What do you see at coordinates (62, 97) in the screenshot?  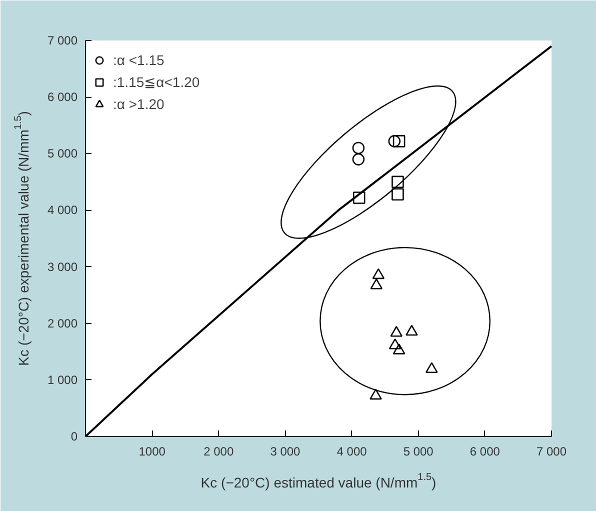 I see `y-tick-label: 6 000` at bounding box center [62, 97].